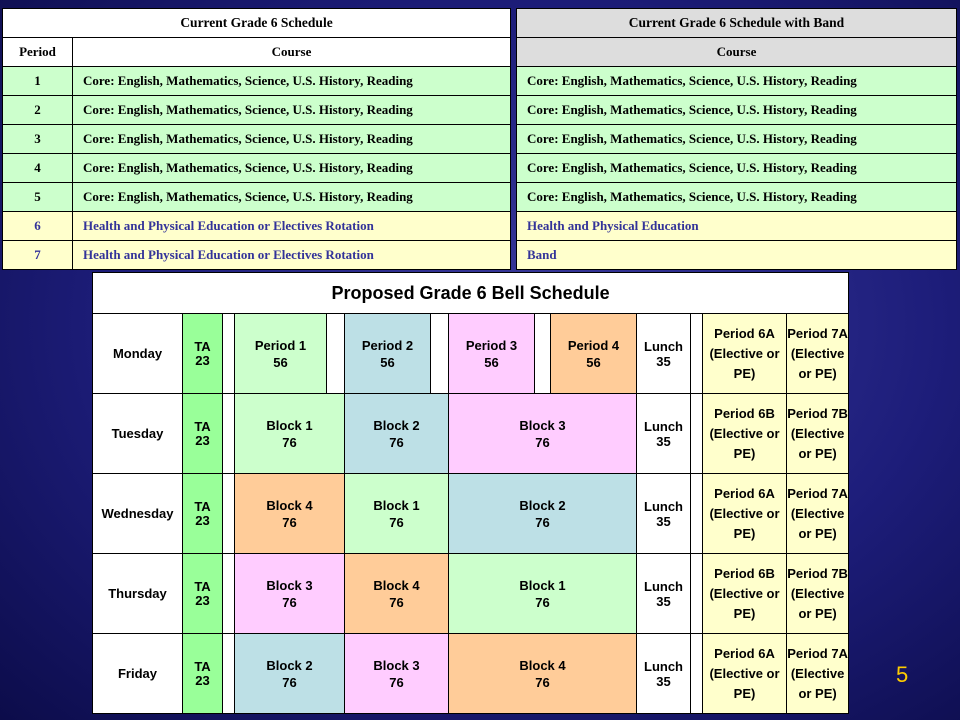 The image size is (960, 720). I want to click on band-schedule-title: Current Grade 6 Schedule with Band, so click(736, 23).